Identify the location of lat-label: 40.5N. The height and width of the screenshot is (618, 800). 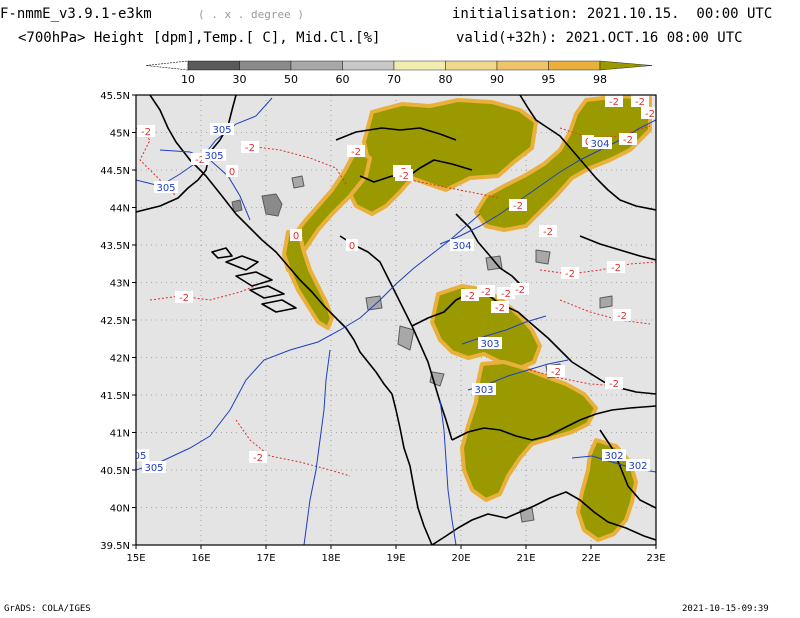
(115, 471).